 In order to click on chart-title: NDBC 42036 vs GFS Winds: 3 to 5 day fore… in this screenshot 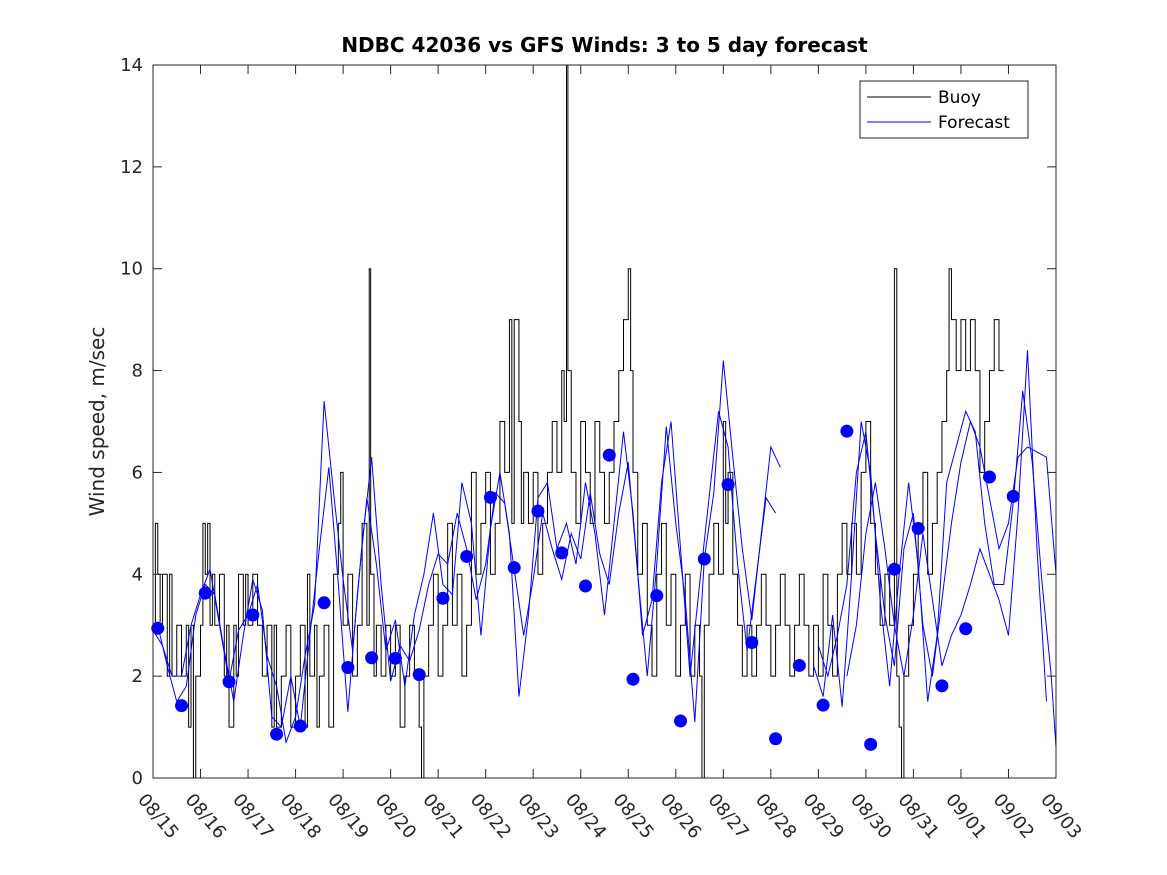, I will do `click(604, 45)`.